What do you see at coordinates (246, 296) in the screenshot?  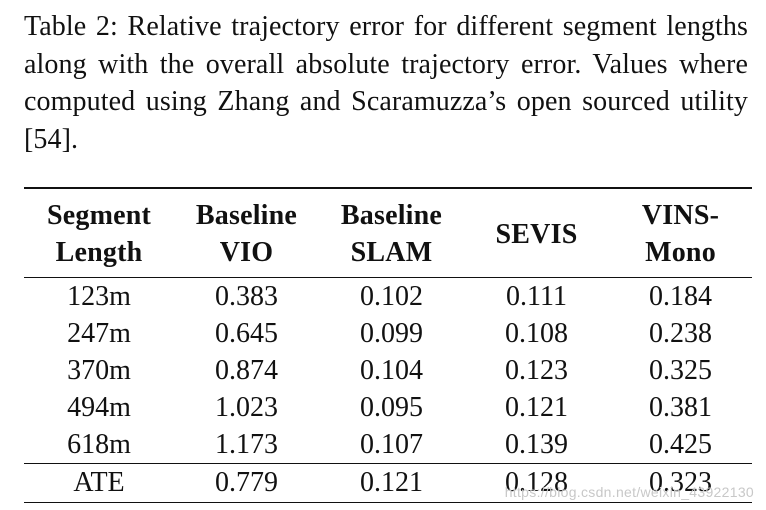 I see `cell-baseline-vio: 0.383` at bounding box center [246, 296].